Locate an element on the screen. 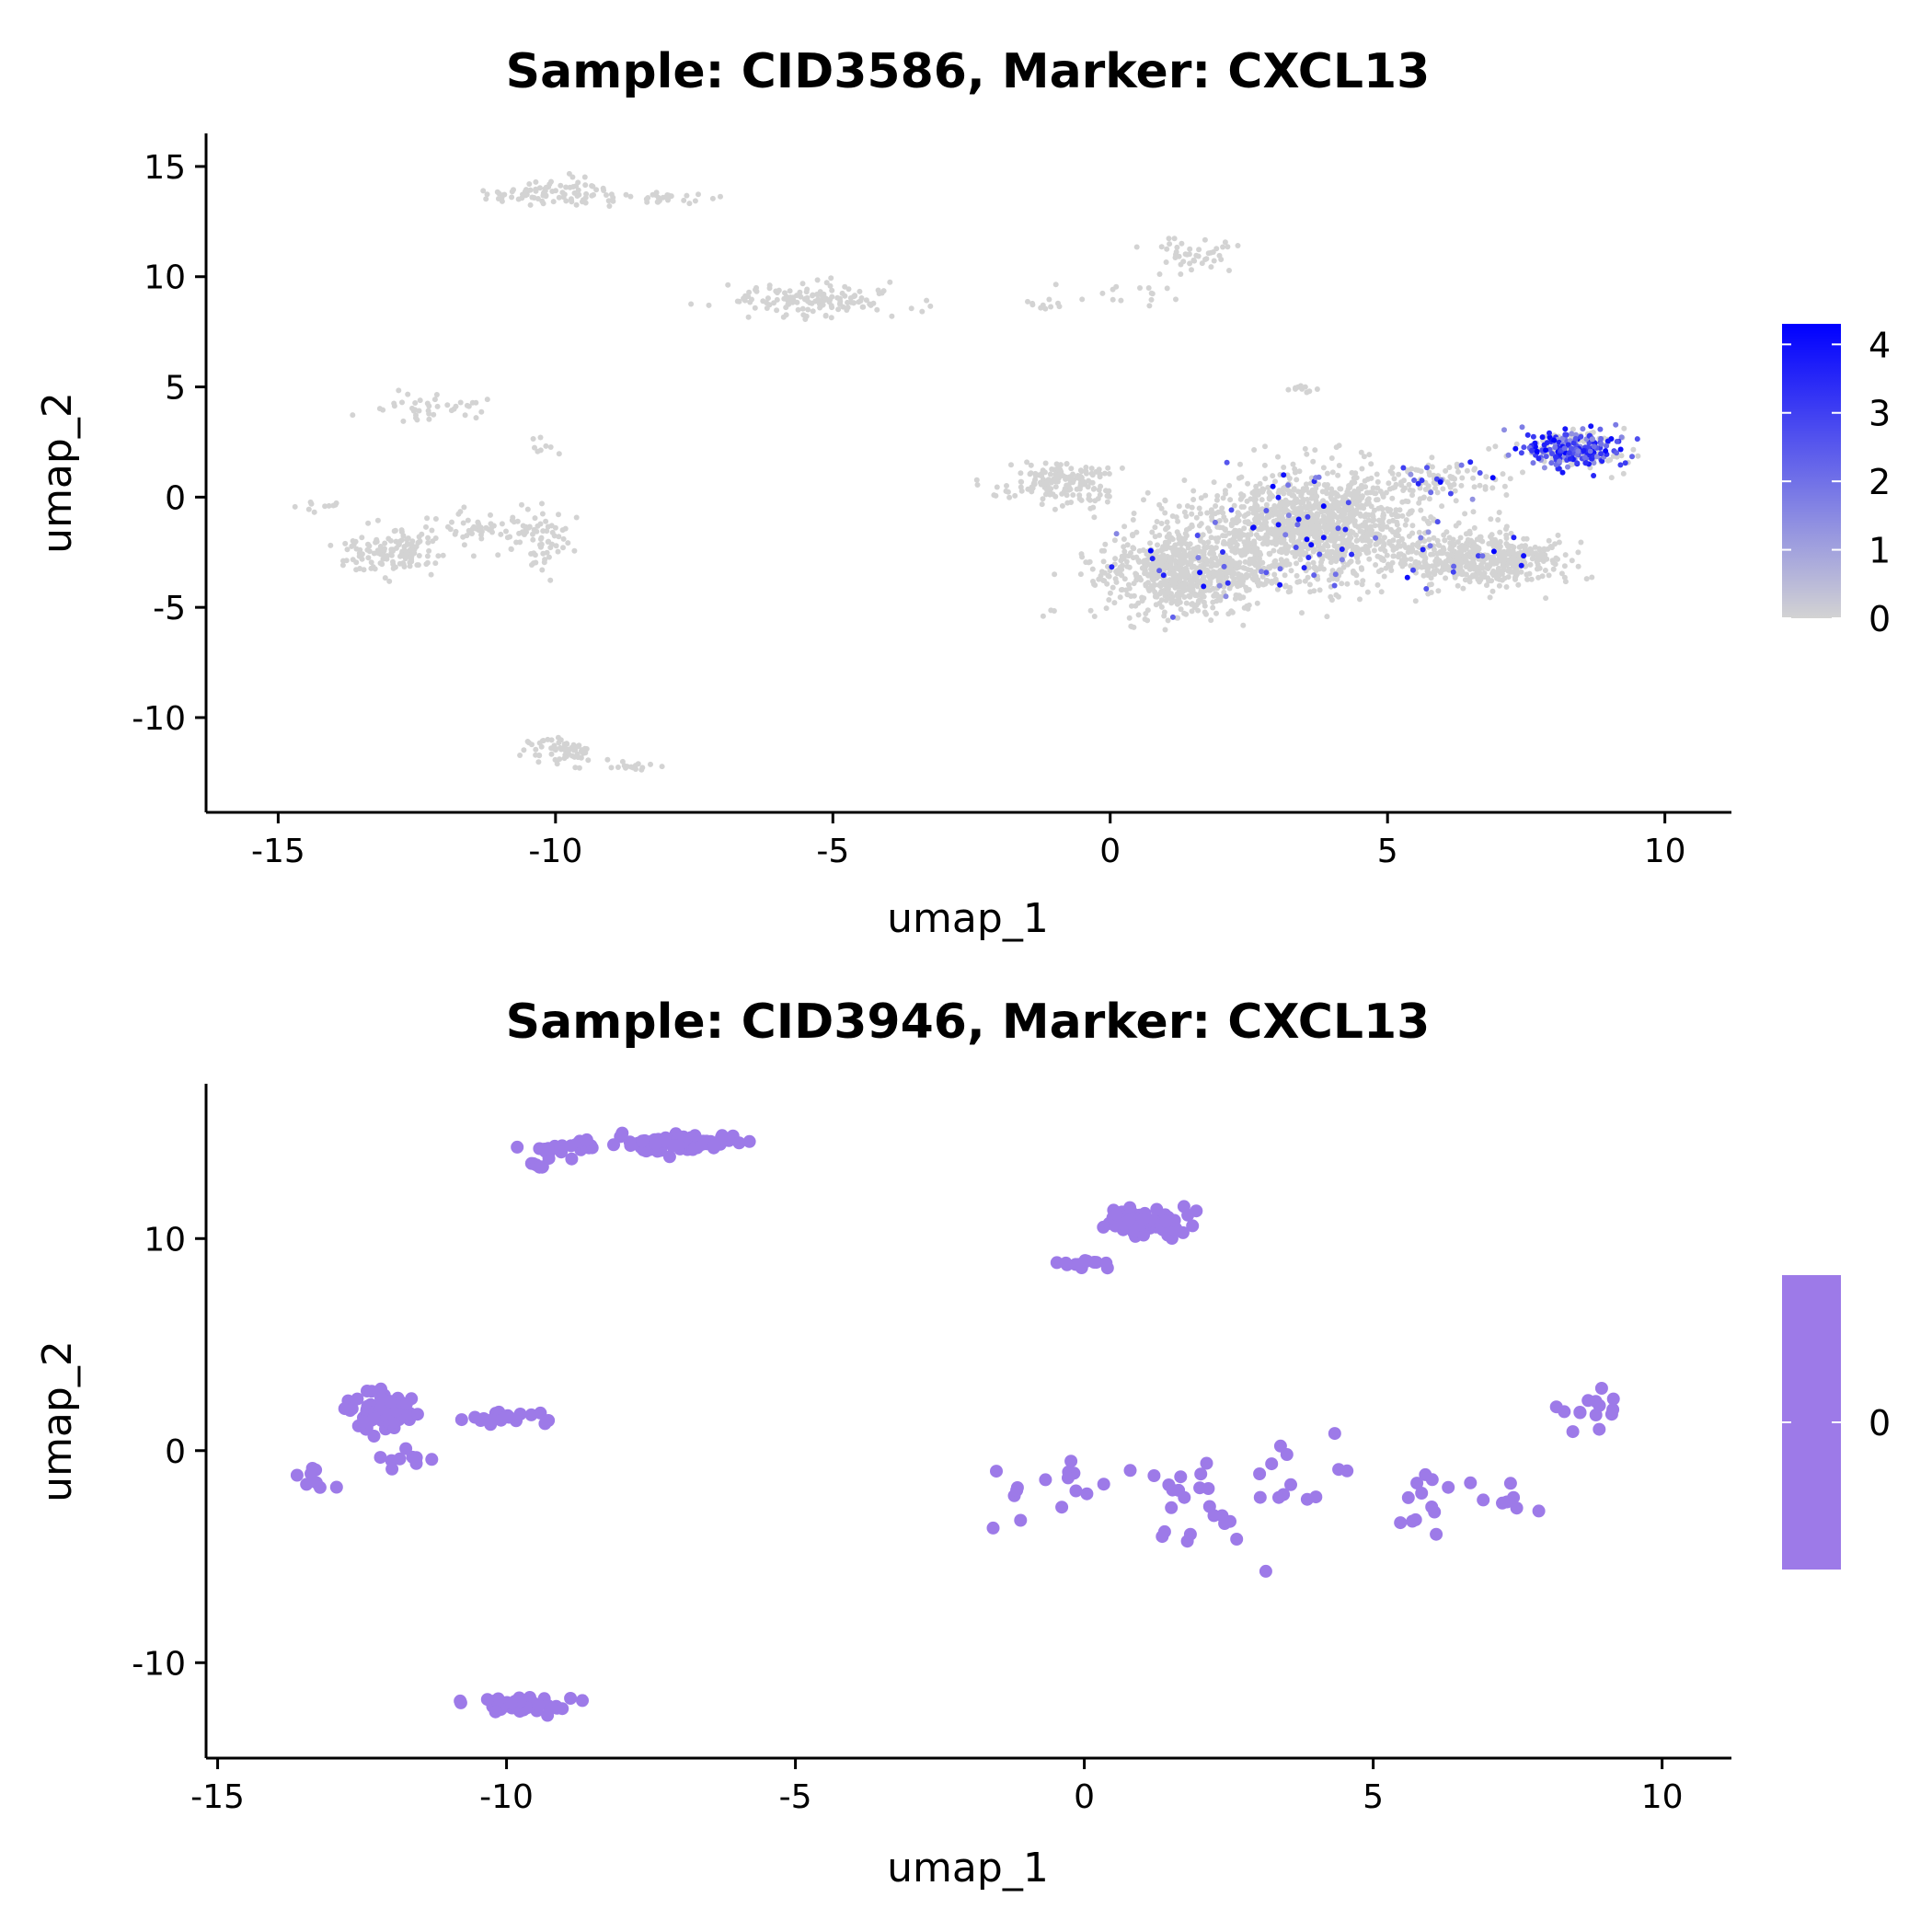 The height and width of the screenshot is (1932, 1932). chart-title: Sample: CID3586, Marker: CXCL13 is located at coordinates (968, 71).